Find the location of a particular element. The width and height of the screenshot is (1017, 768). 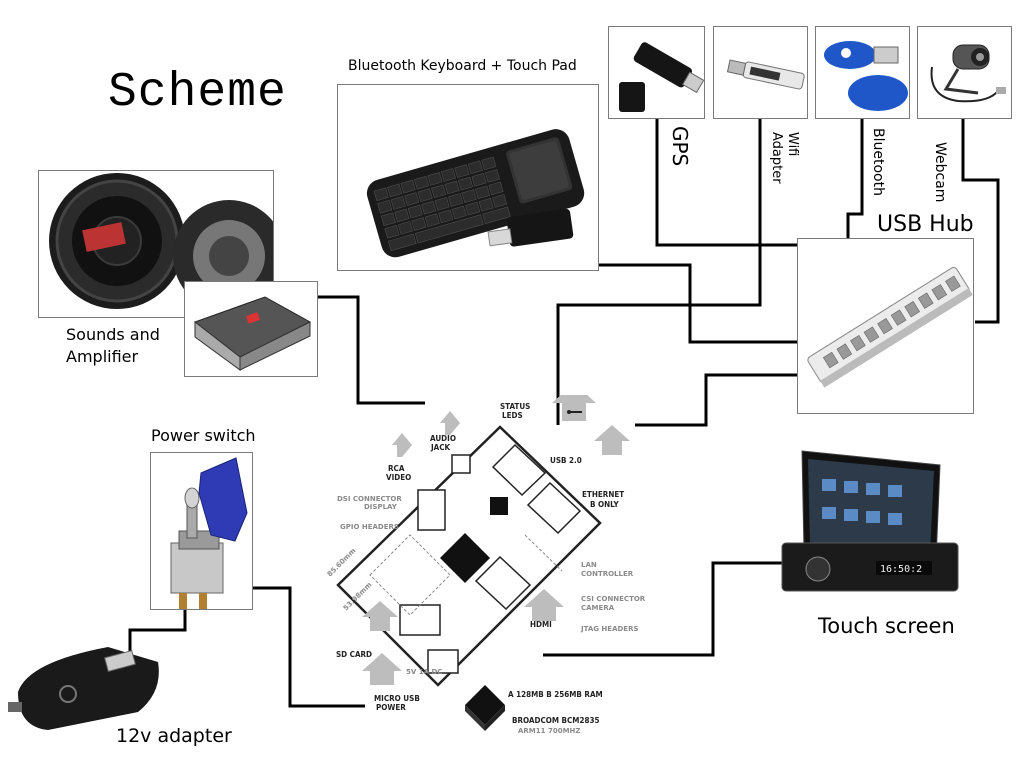

pi-ethernet-sub-label: B ONLY is located at coordinates (604, 504).